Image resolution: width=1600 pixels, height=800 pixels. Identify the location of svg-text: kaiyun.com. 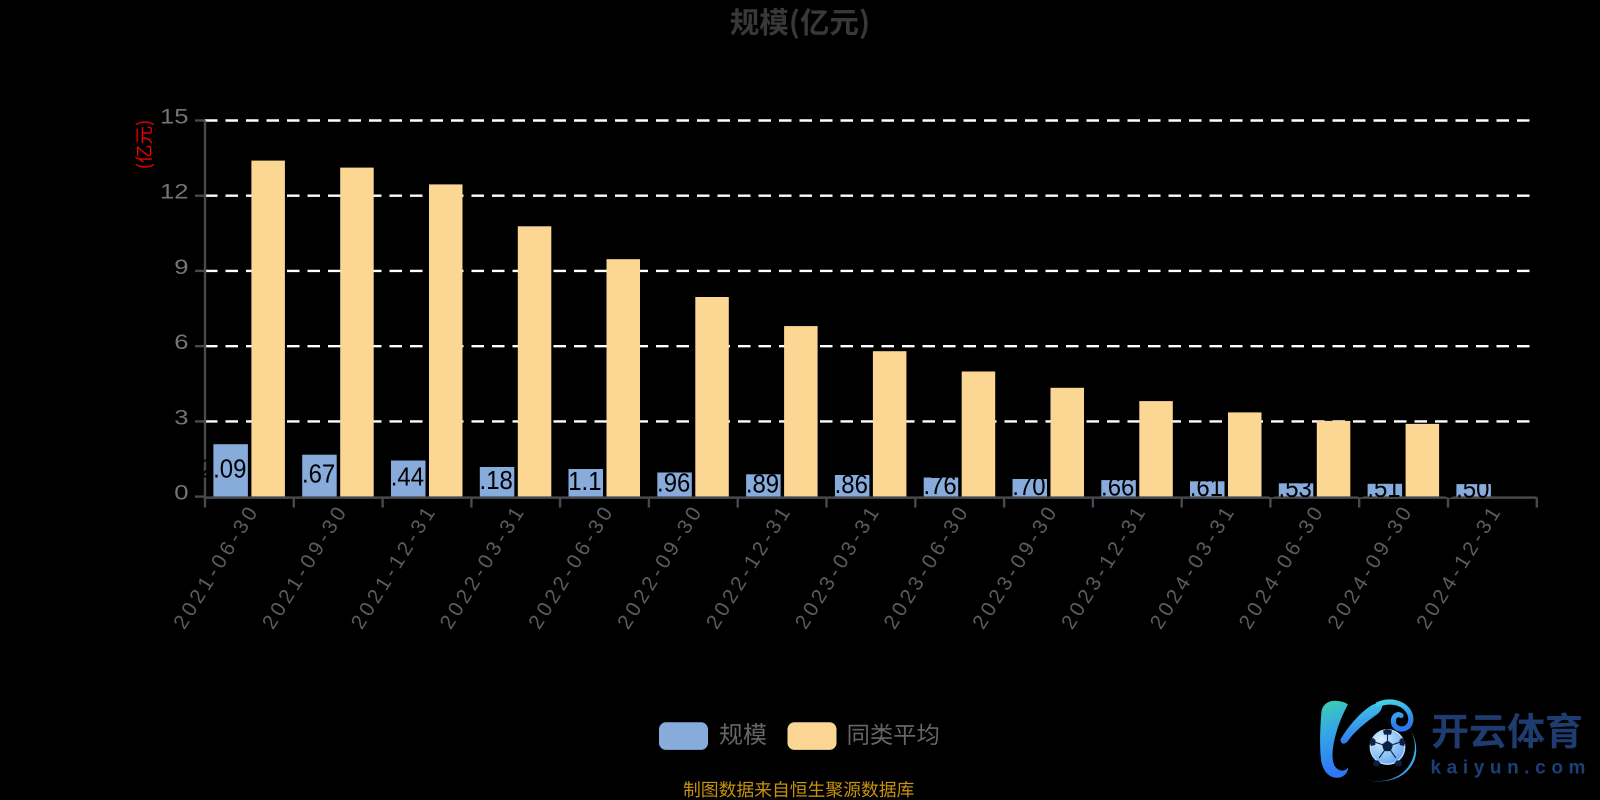
(1511, 768).